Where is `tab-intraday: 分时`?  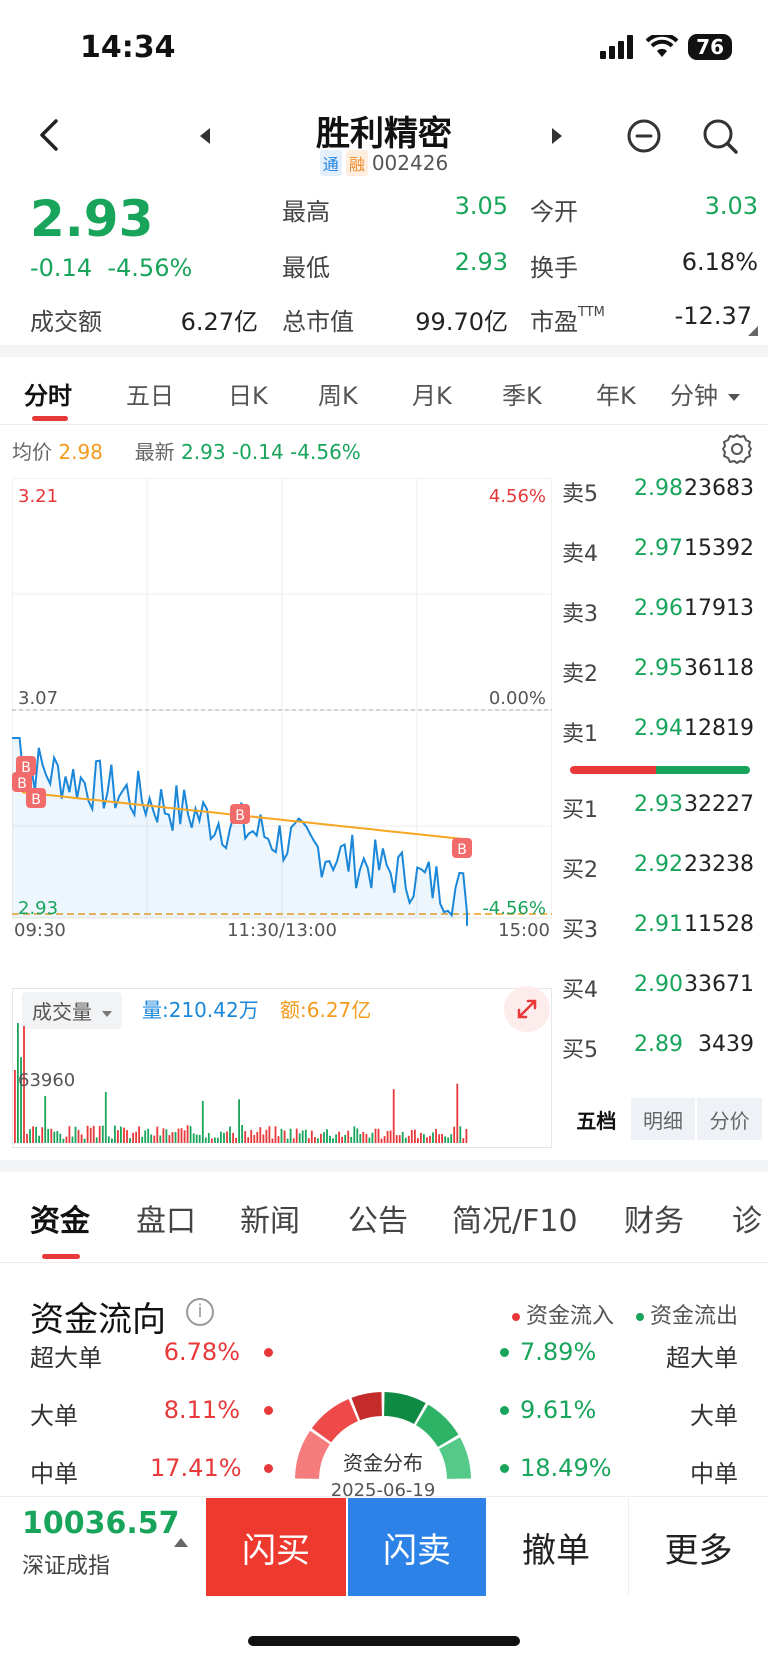
tab-intraday: 分时 is located at coordinates (48, 396).